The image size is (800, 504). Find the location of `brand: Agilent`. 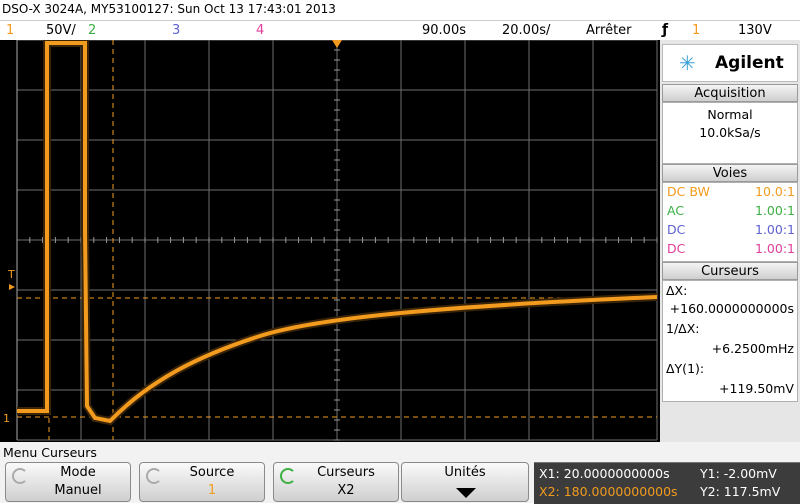

brand: Agilent is located at coordinates (749, 63).